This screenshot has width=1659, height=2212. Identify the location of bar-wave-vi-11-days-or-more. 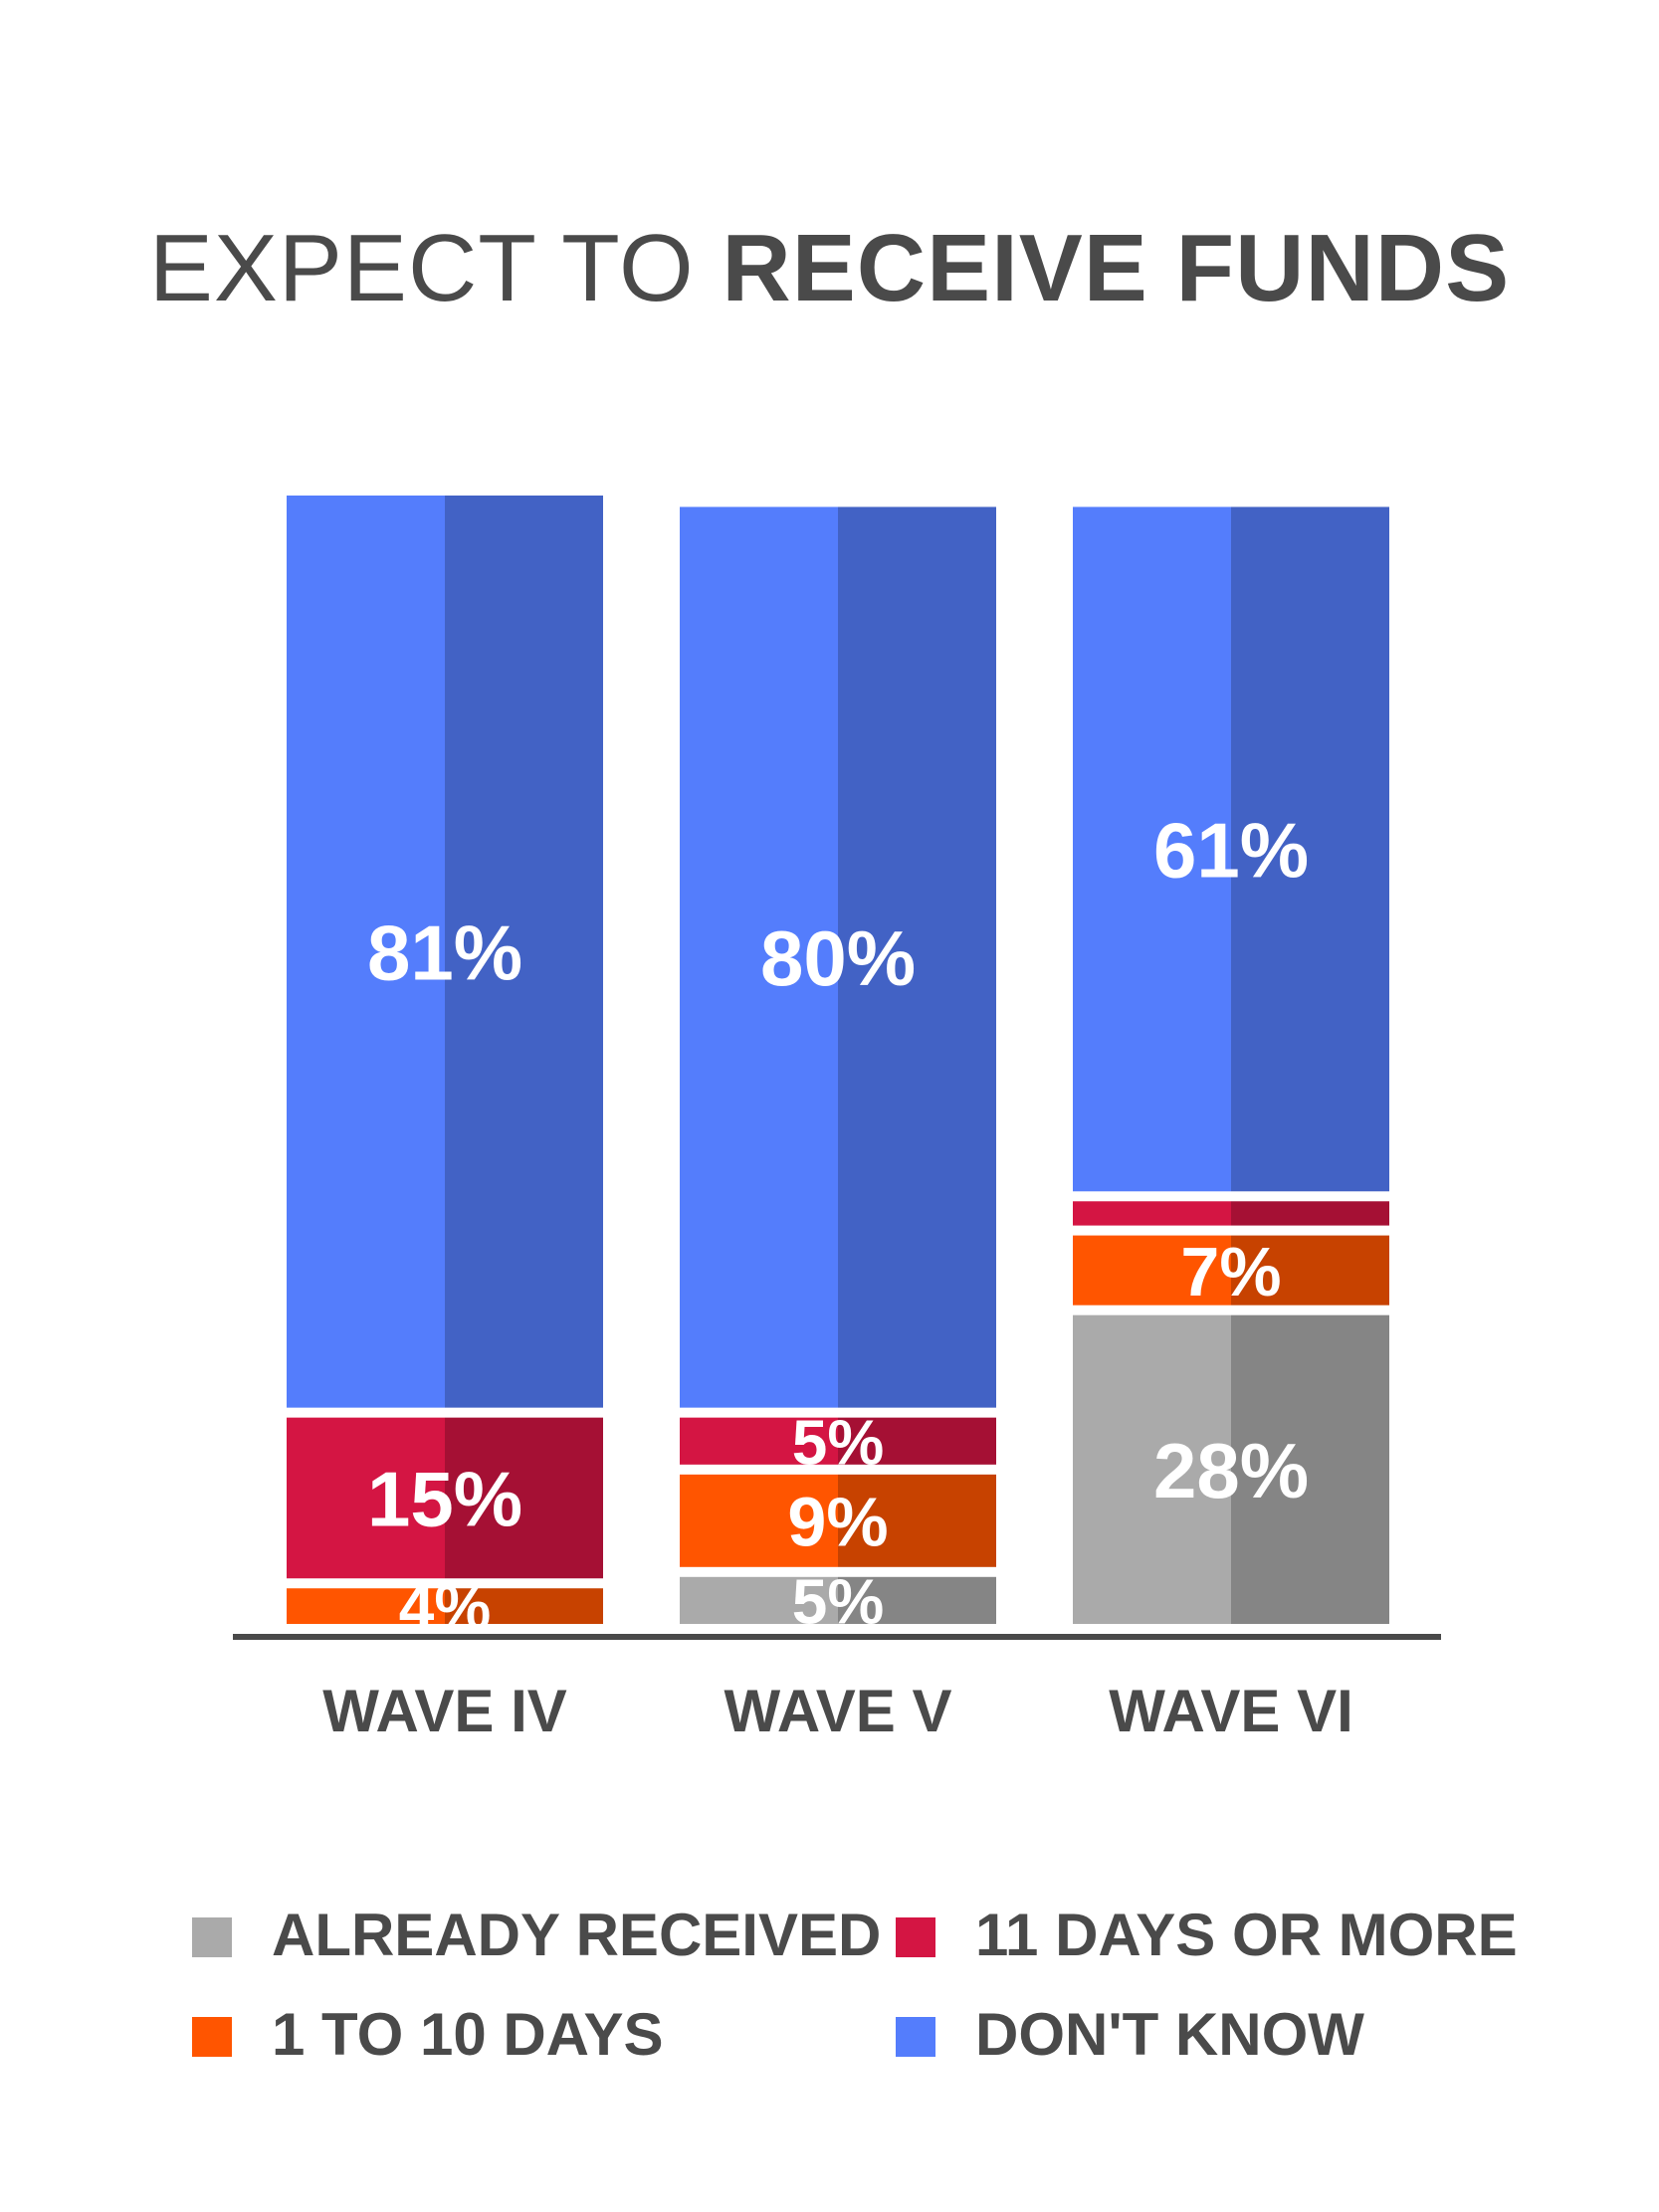
(1231, 1213).